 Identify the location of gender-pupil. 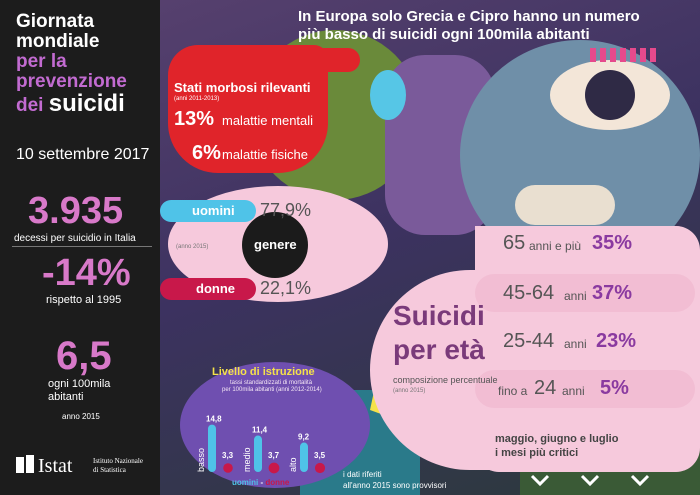
(275, 245).